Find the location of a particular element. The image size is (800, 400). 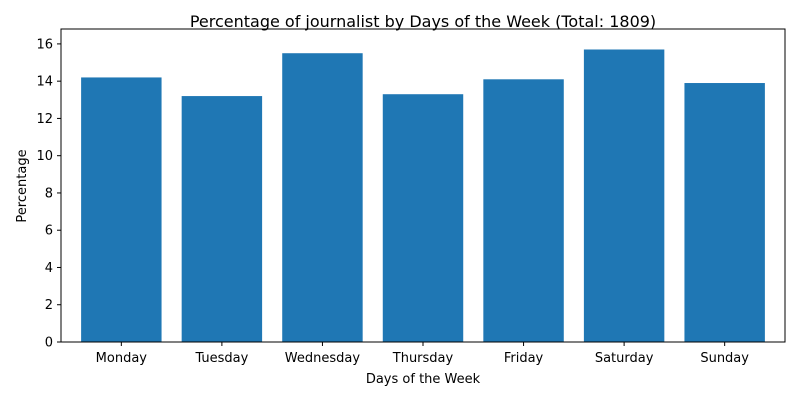

bar-sunday is located at coordinates (724, 213).